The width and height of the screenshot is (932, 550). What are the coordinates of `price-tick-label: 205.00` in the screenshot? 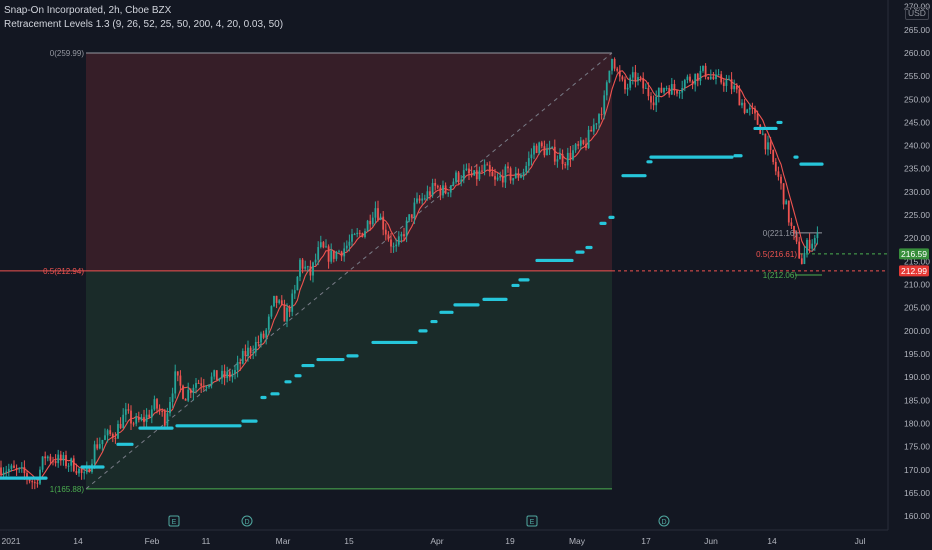 It's located at (917, 308).